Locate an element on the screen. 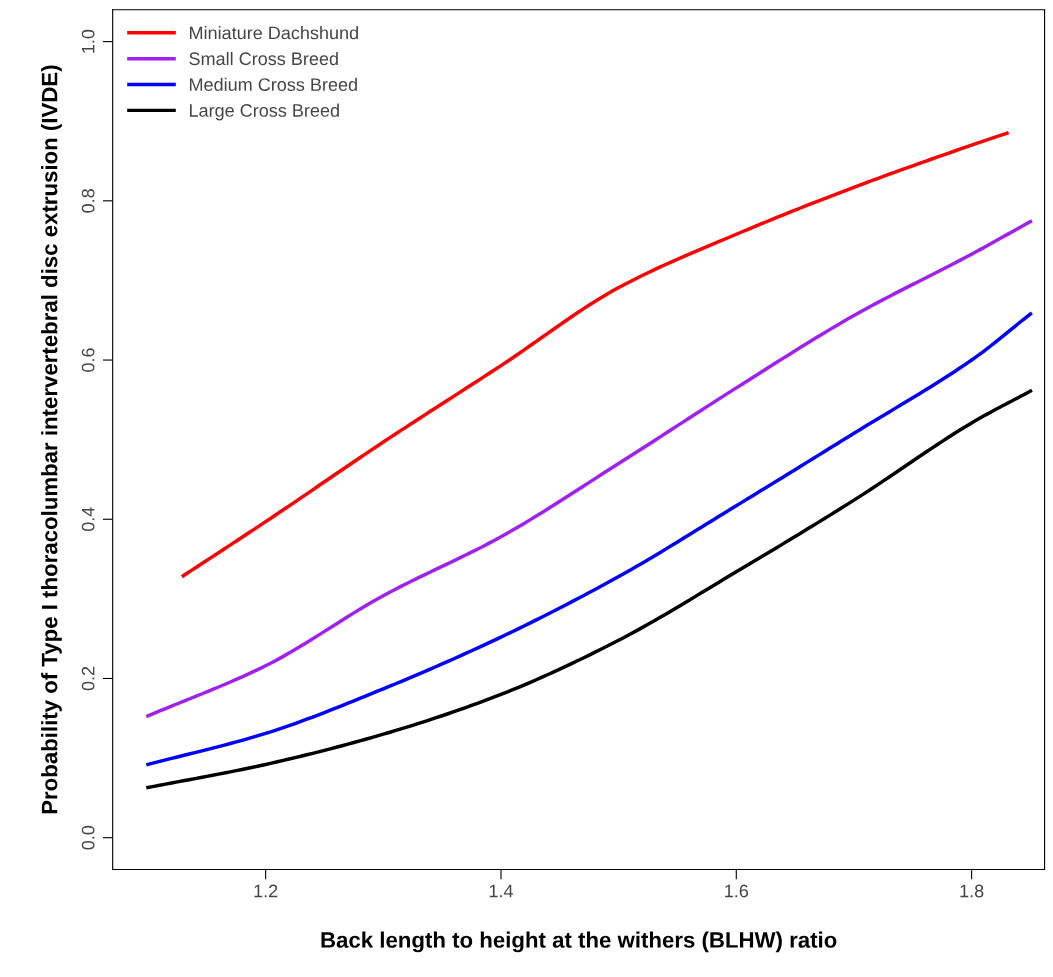  legend-label: Large Cross Breed is located at coordinates (264, 112).